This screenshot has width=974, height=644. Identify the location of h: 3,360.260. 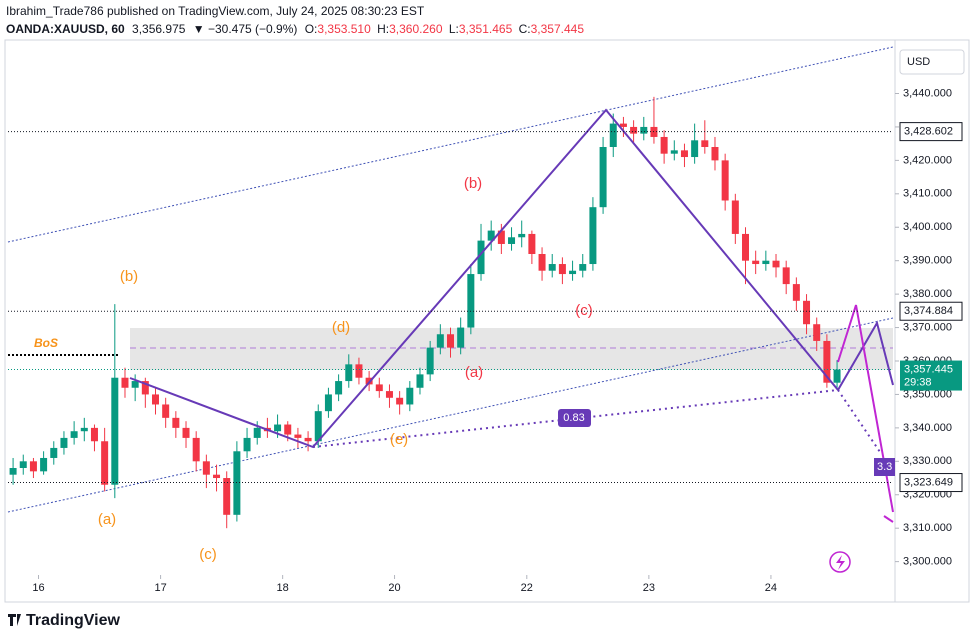
(416, 29).